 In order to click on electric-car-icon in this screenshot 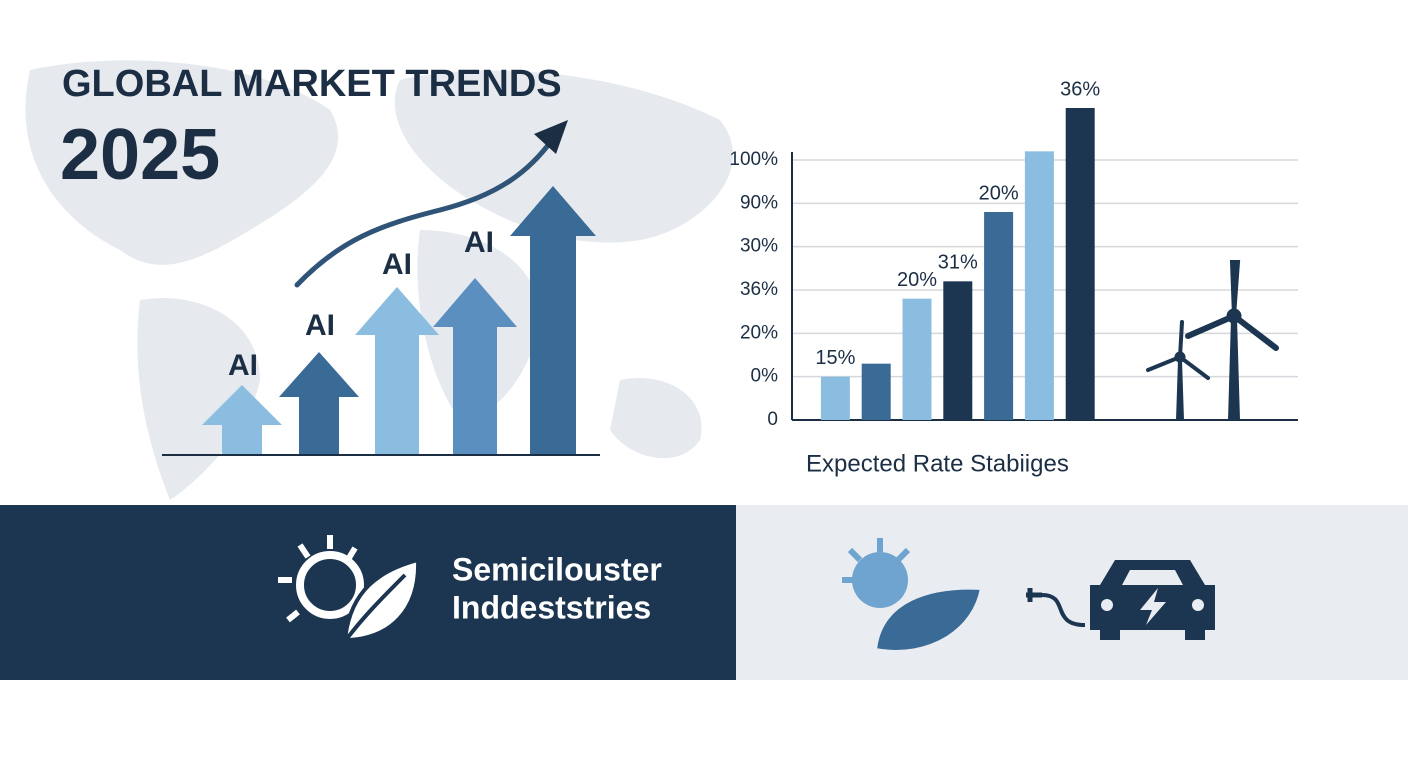, I will do `click(1120, 600)`.